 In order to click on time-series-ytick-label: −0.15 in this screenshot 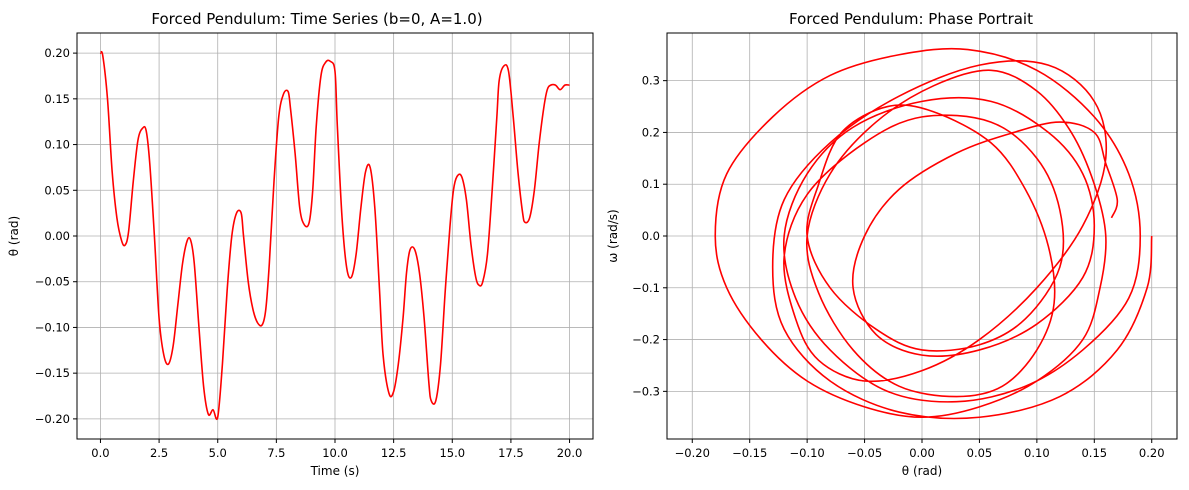, I will do `click(52, 373)`.